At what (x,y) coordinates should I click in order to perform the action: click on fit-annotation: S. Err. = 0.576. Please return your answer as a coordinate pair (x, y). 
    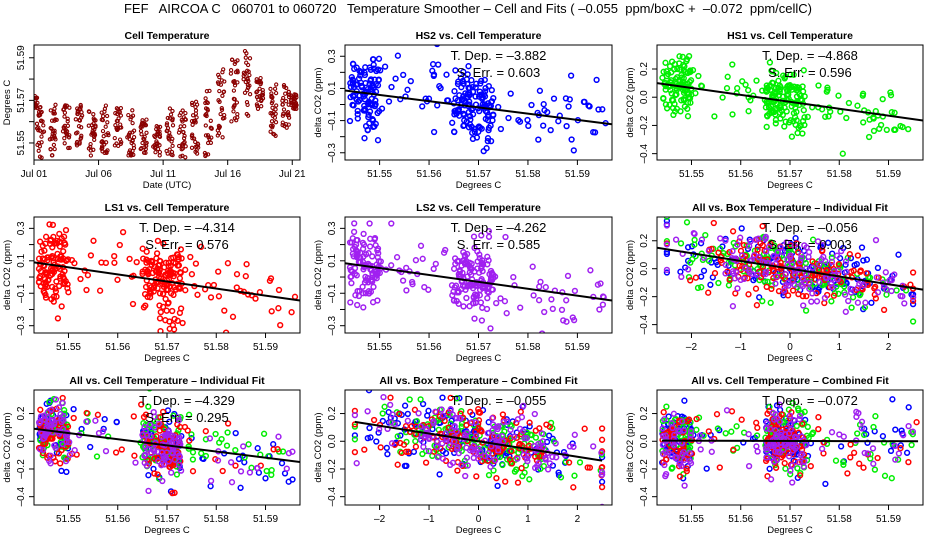
    Looking at the image, I should click on (186, 244).